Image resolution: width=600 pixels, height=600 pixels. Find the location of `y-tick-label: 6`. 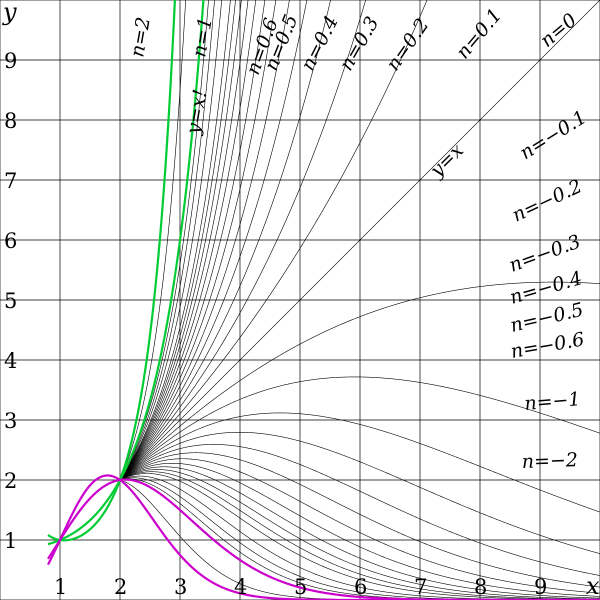

y-tick-label: 6 is located at coordinates (10, 241).